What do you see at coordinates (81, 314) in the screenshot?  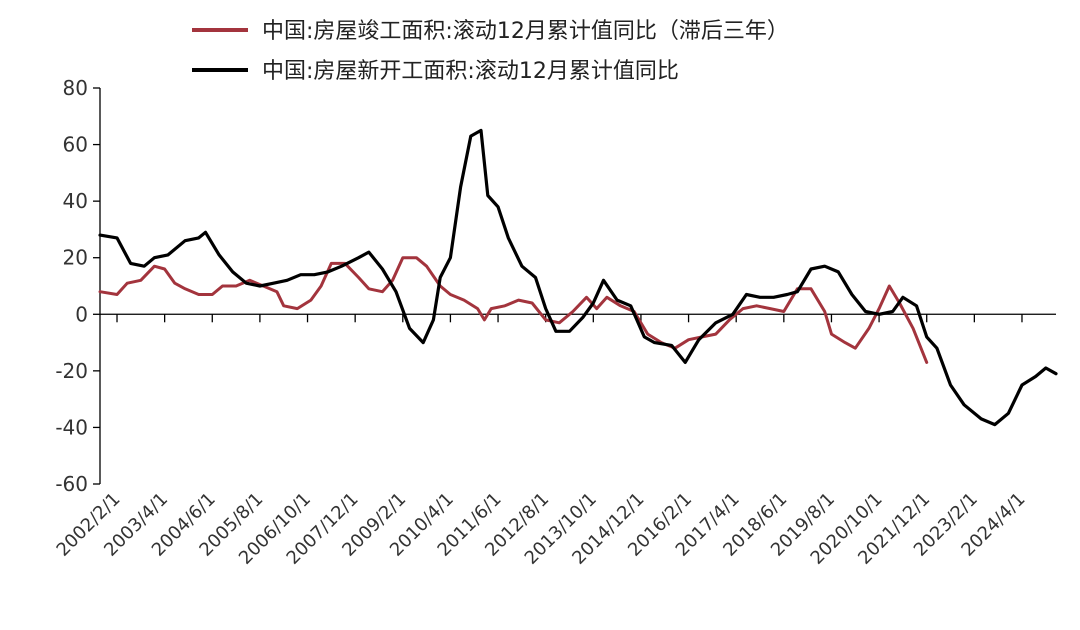 I see `y-tick-label: 0` at bounding box center [81, 314].